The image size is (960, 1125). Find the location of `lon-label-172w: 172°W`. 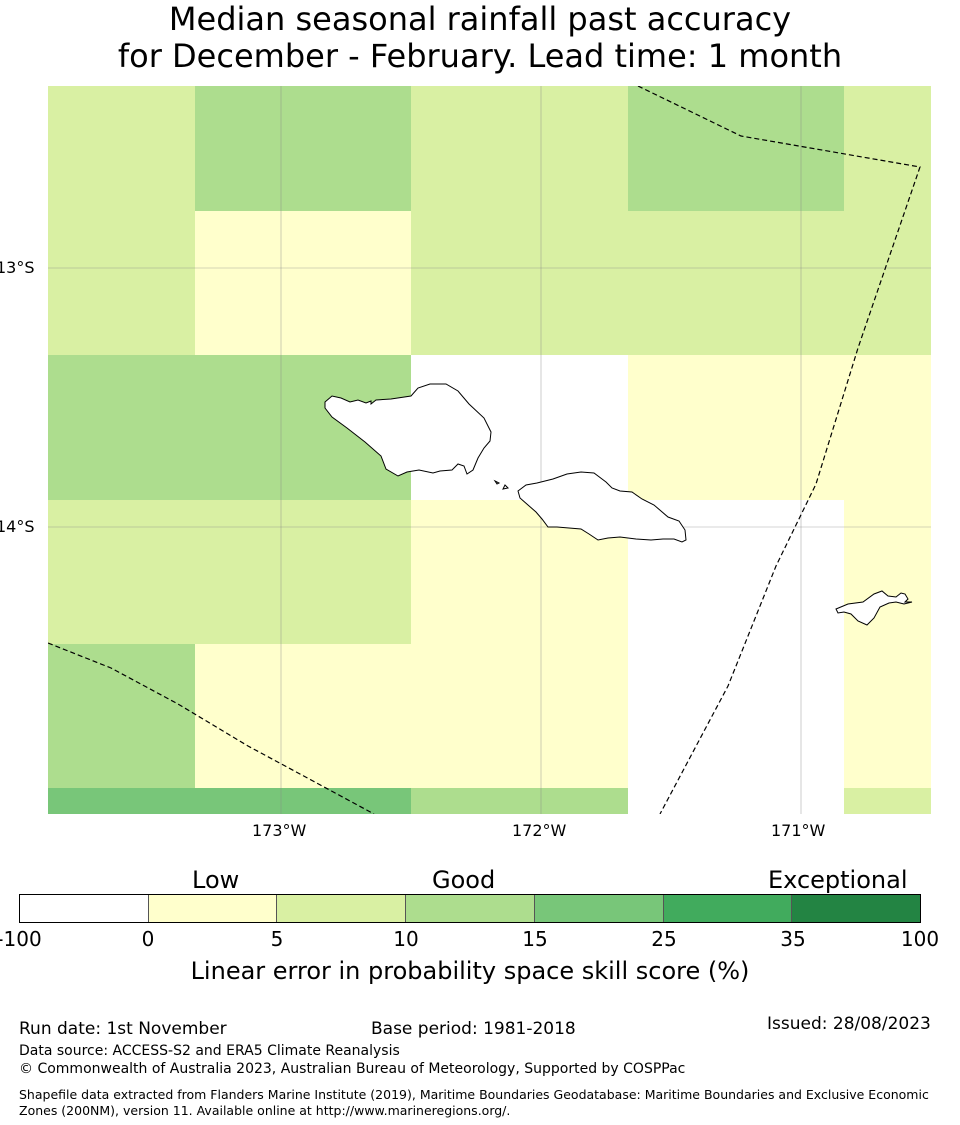

lon-label-172w: 172°W is located at coordinates (539, 830).